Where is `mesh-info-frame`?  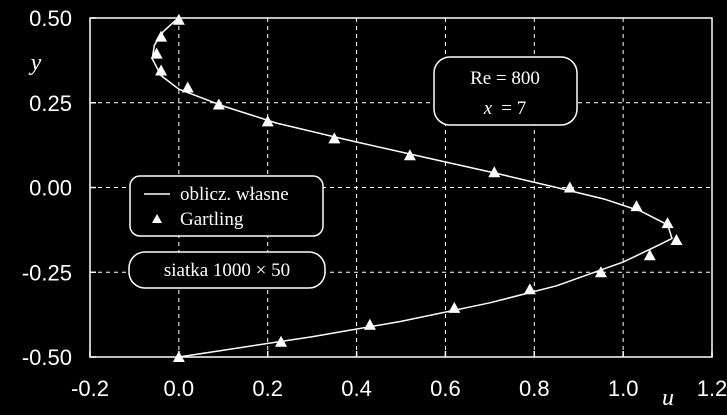 mesh-info-frame is located at coordinates (227, 270).